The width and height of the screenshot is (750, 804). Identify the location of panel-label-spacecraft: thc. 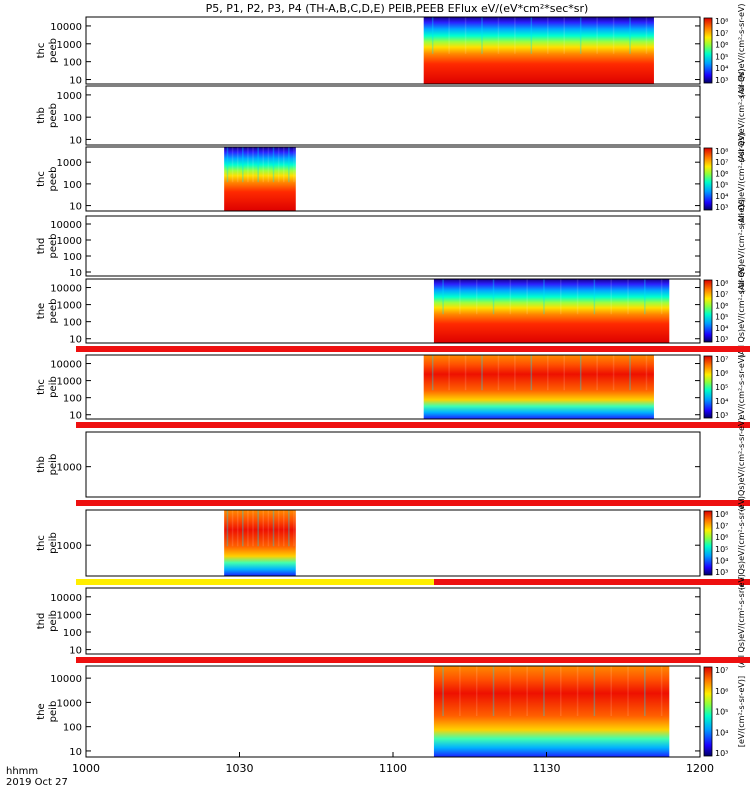
(41, 179).